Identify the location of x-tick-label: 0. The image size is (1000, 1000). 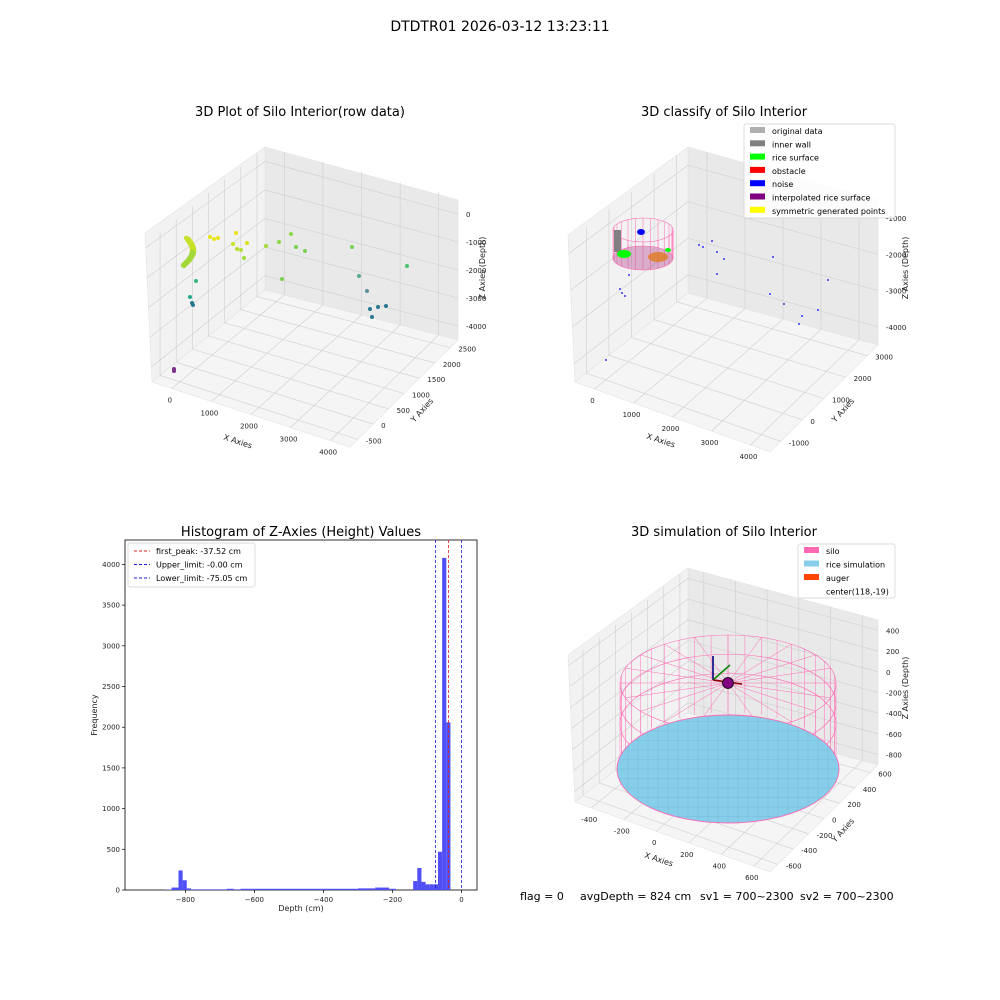
(170, 401).